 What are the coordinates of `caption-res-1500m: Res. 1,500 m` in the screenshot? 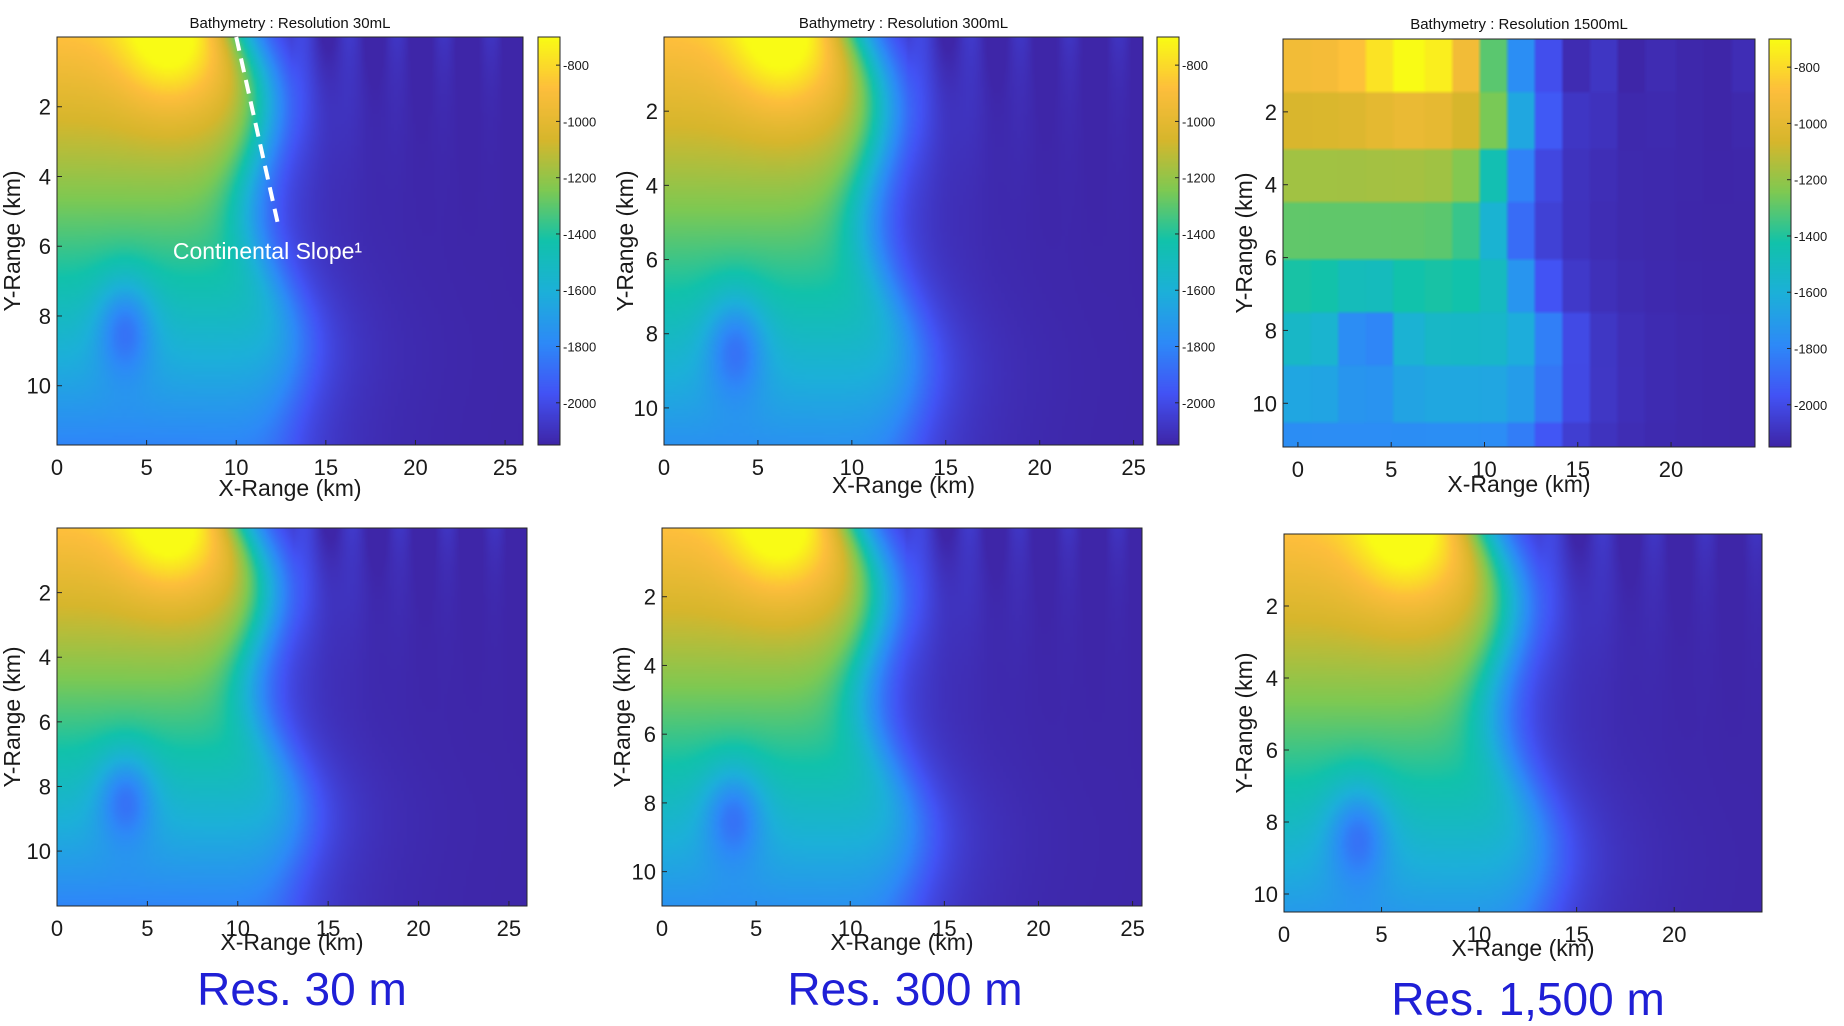 It's located at (1528, 999).